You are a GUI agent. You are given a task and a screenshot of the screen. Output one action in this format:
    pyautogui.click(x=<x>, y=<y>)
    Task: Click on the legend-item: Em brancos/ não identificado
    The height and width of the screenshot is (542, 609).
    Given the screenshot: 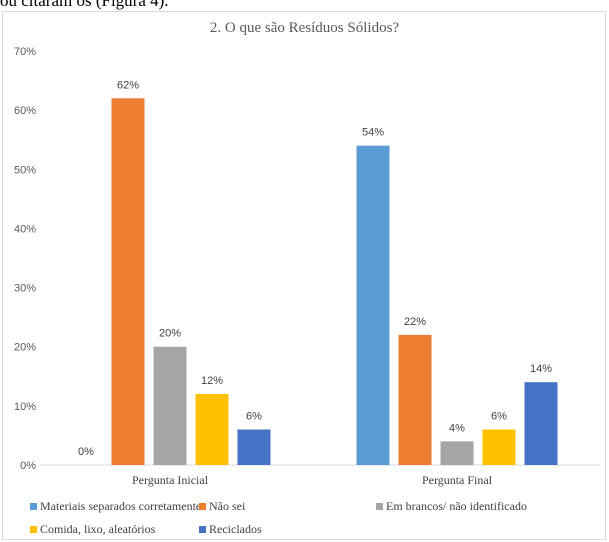 What is the action you would take?
    pyautogui.click(x=451, y=506)
    